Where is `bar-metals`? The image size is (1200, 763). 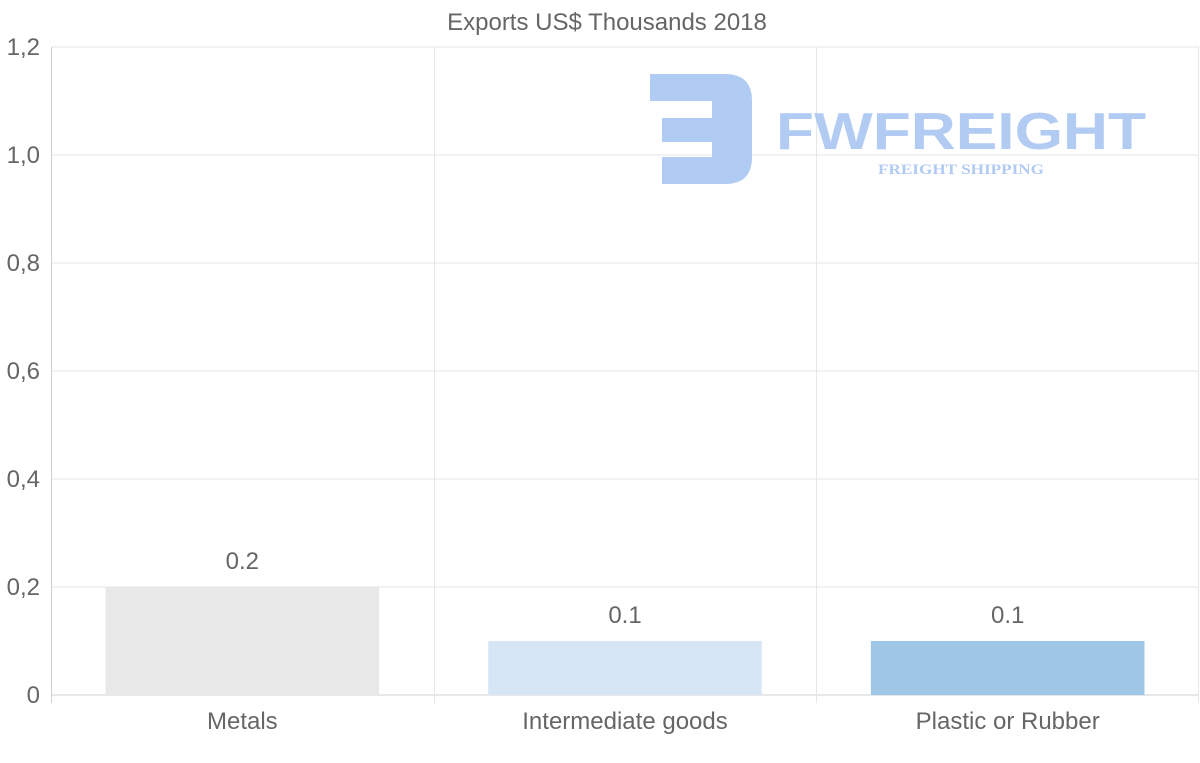
bar-metals is located at coordinates (242, 641).